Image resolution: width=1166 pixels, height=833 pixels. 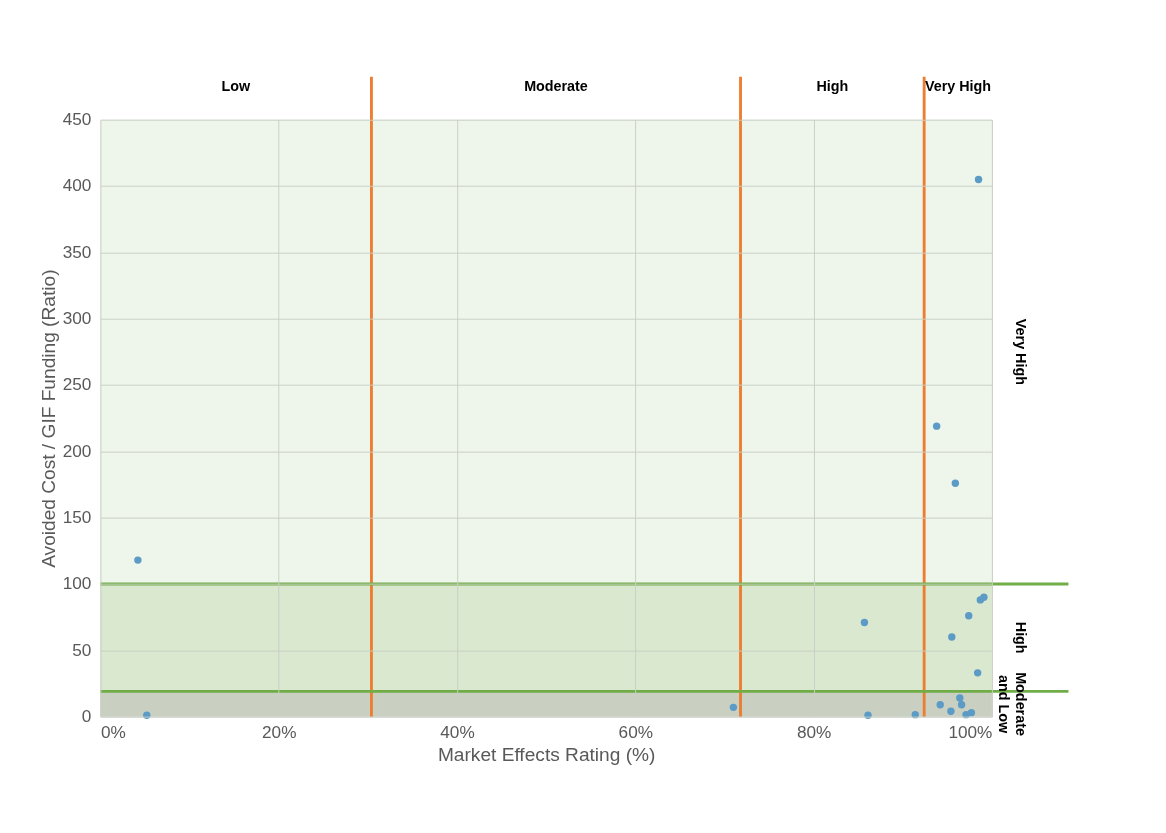 I want to click on band-label: Very High, so click(x=1020, y=351).